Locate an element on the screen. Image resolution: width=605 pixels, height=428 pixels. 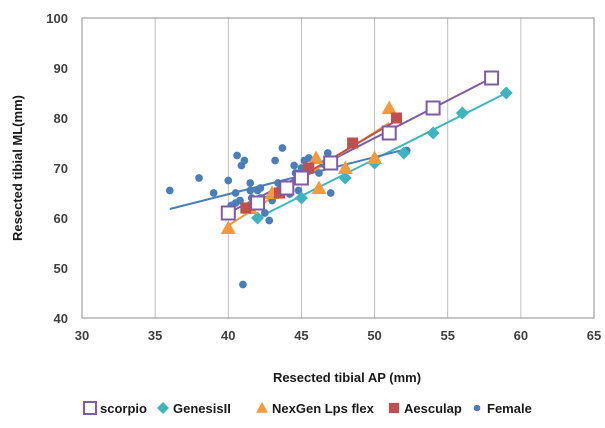
y-tick-label: 50 is located at coordinates (61, 268).